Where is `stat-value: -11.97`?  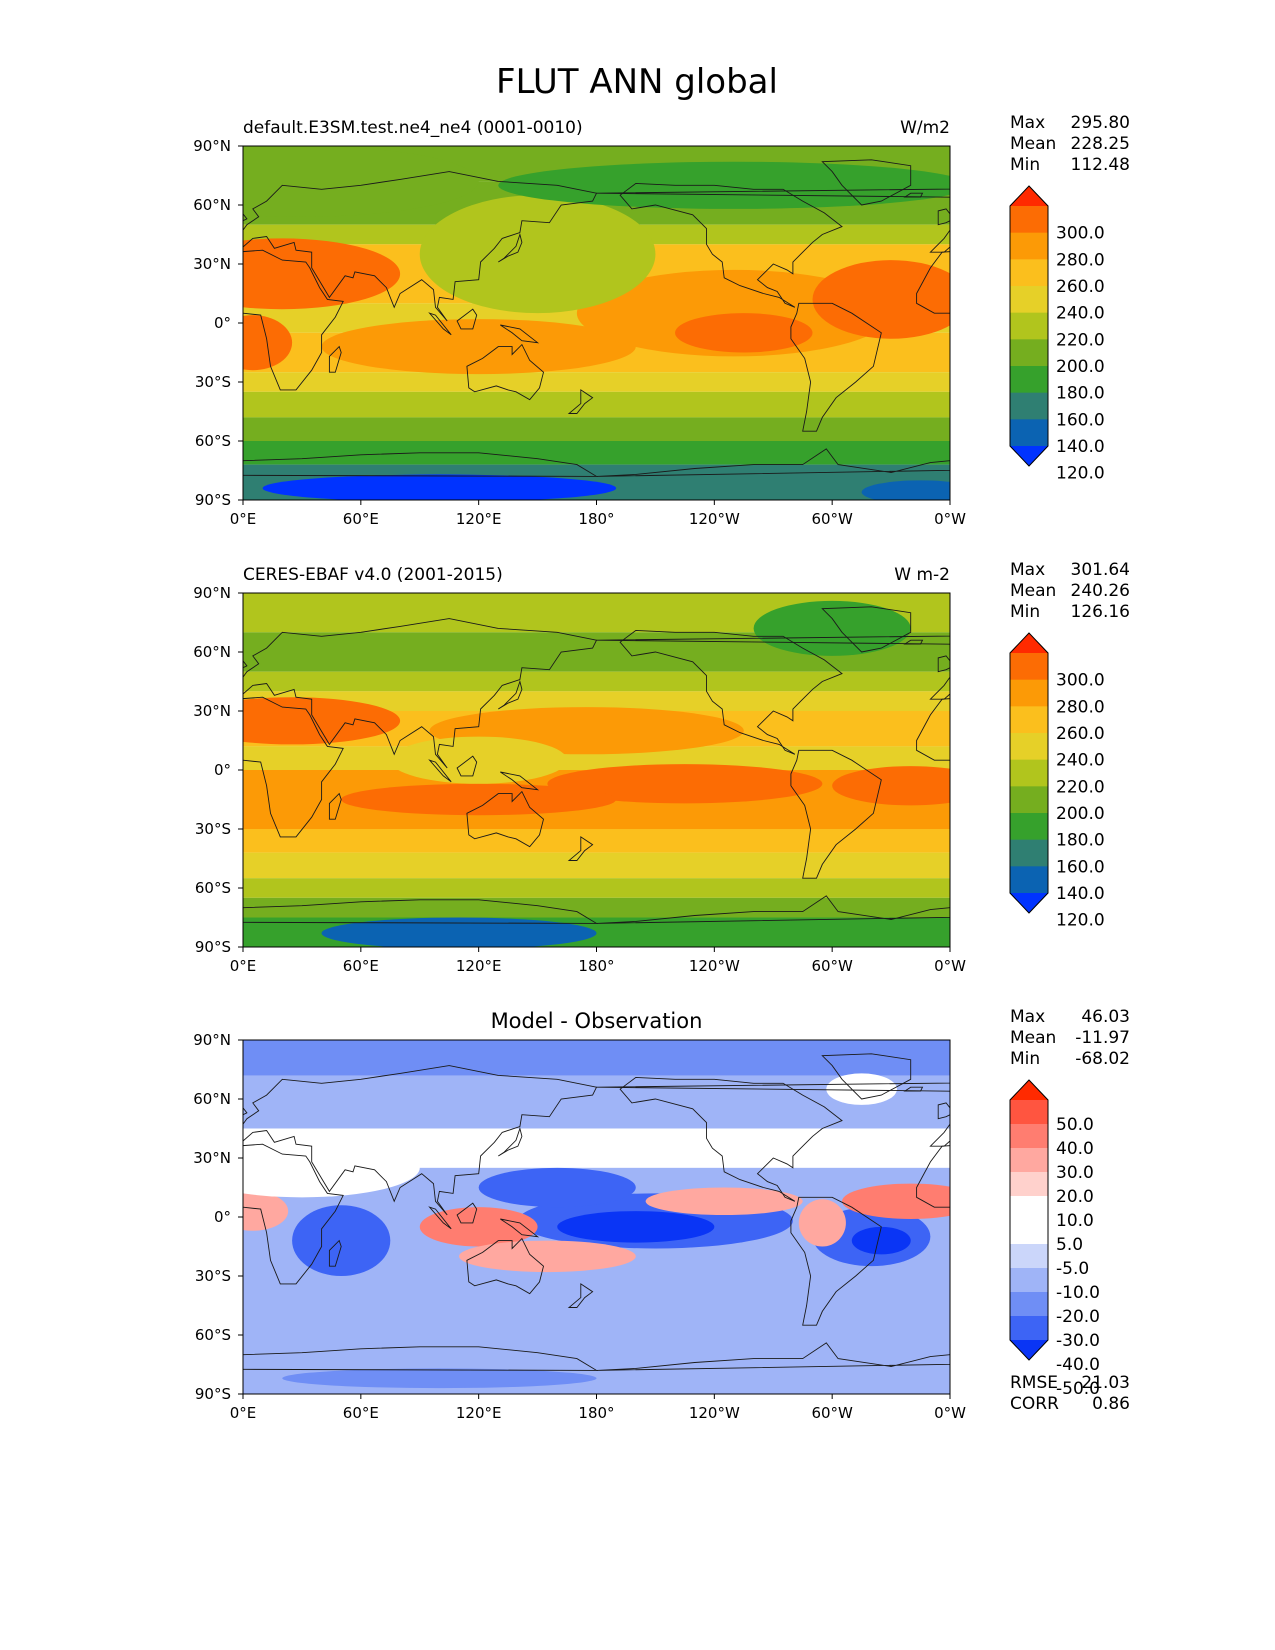
stat-value: -11.97 is located at coordinates (1102, 1038).